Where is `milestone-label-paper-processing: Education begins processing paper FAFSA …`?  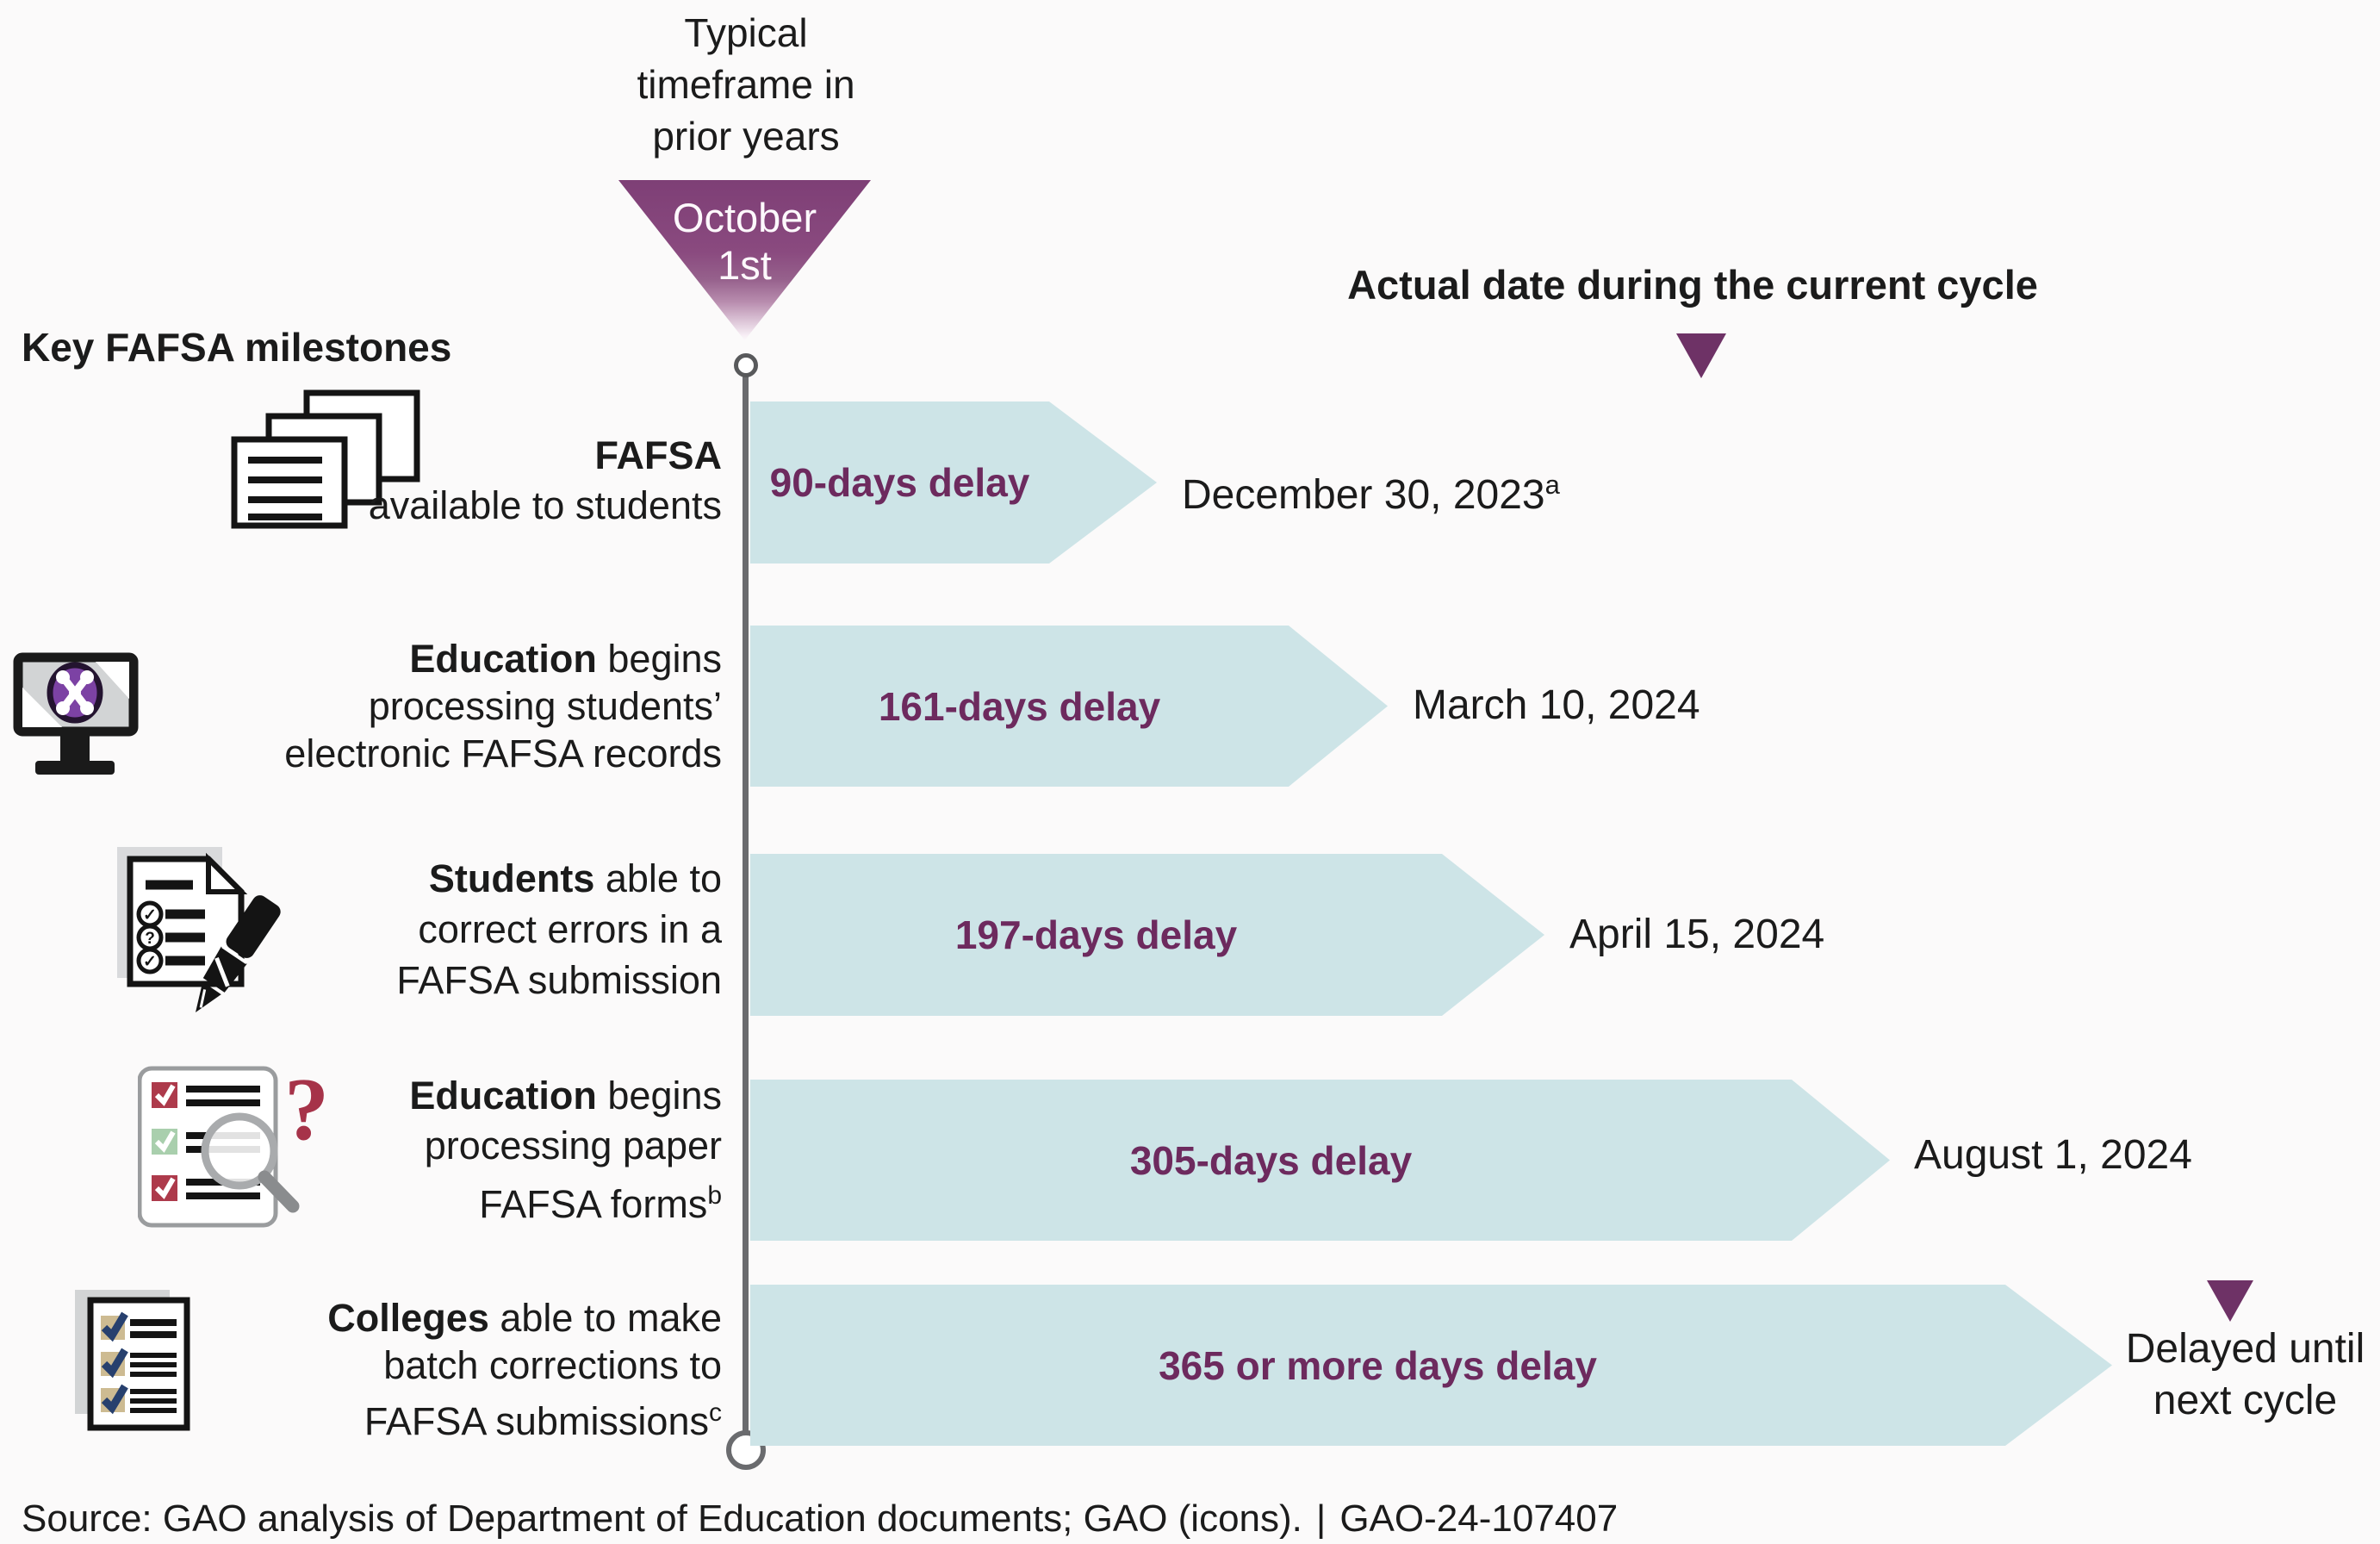
milestone-label-paper-processing: Education begins processing paper FAFSA … is located at coordinates (565, 1150).